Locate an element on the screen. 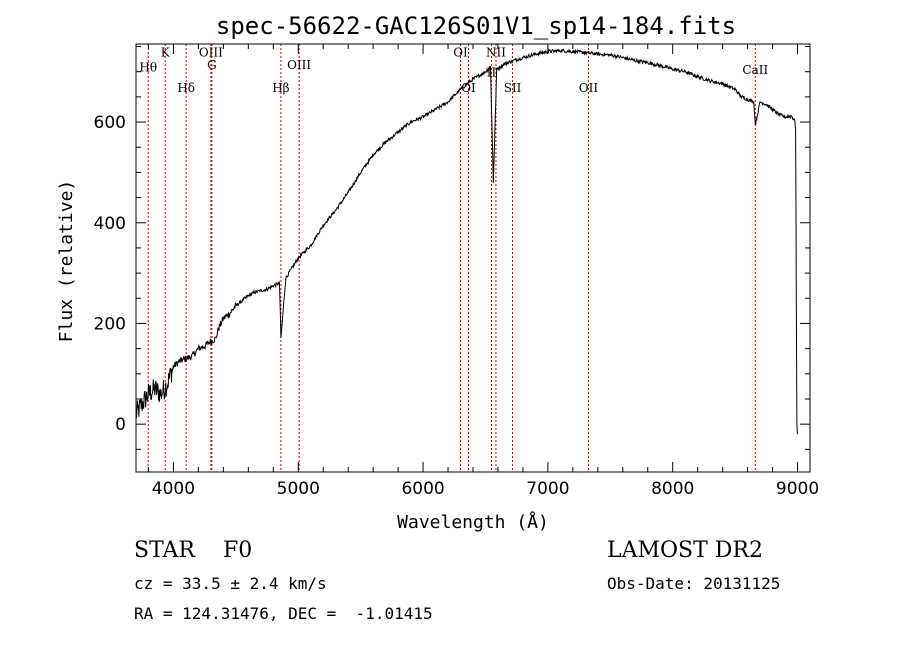 Image resolution: width=900 pixels, height=649 pixels. coordinates: RA = 124.31476, DEC = -1.01415 is located at coordinates (283, 613).